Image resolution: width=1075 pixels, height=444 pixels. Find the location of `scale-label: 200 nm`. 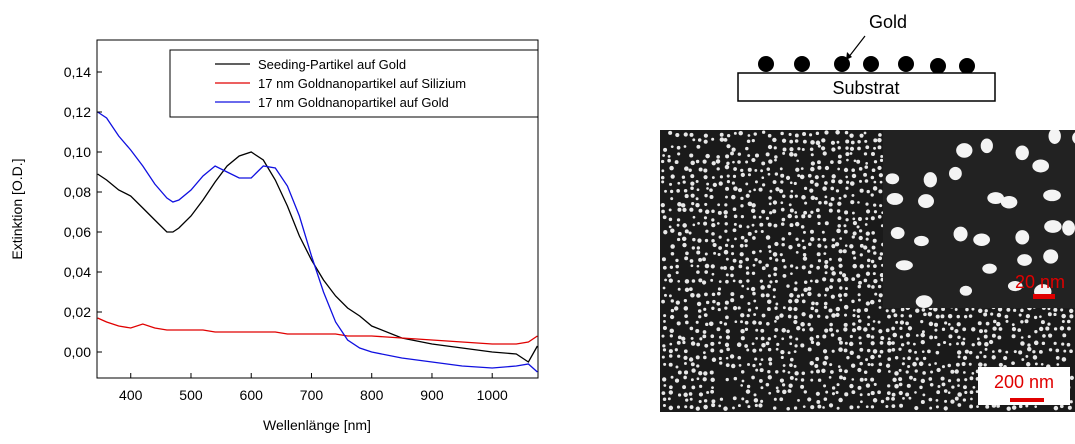

scale-label: 200 nm is located at coordinates (1024, 382).